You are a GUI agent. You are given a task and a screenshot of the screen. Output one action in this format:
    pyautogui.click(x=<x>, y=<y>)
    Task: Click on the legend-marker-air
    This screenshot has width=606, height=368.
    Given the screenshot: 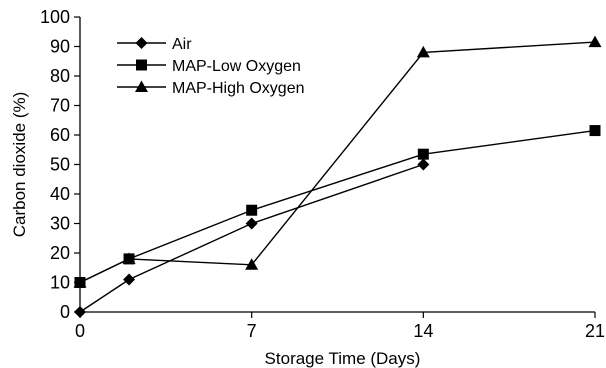 What is the action you would take?
    pyautogui.click(x=141, y=43)
    